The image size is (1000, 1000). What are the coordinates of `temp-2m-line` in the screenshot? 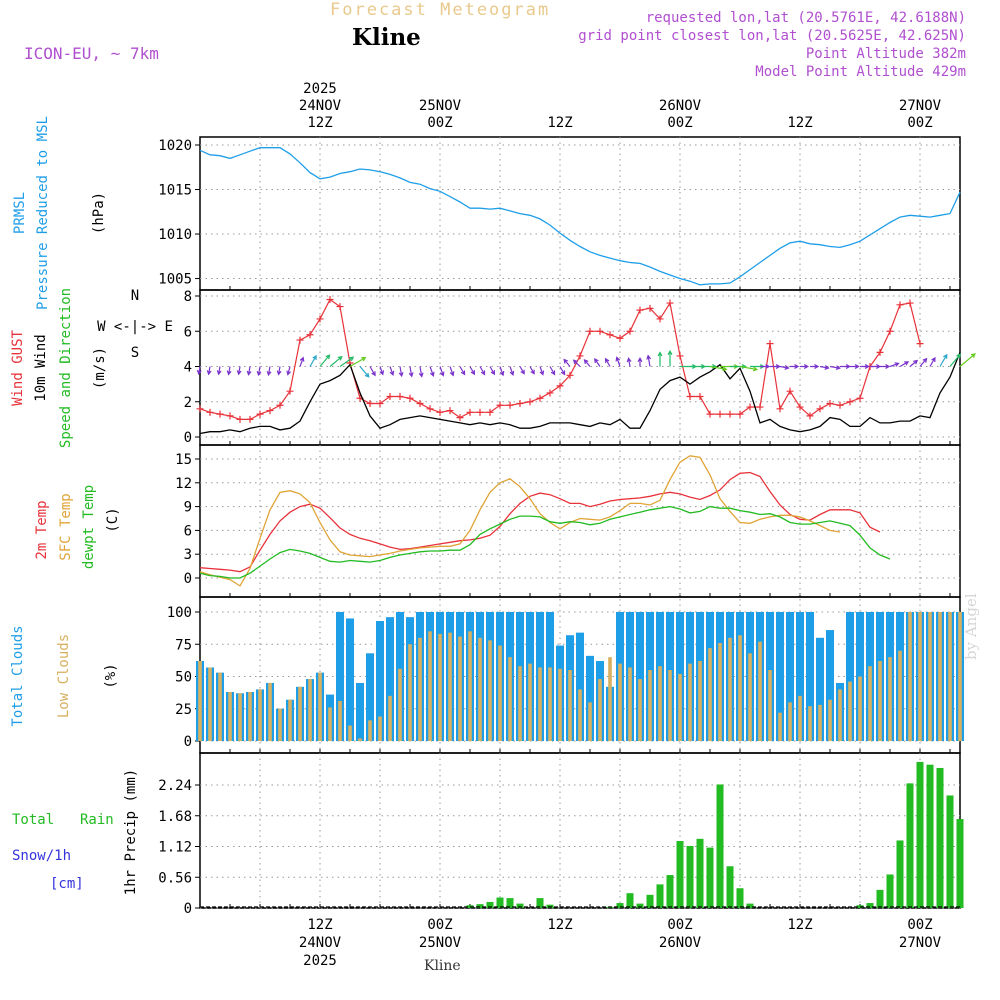 It's located at (540, 522).